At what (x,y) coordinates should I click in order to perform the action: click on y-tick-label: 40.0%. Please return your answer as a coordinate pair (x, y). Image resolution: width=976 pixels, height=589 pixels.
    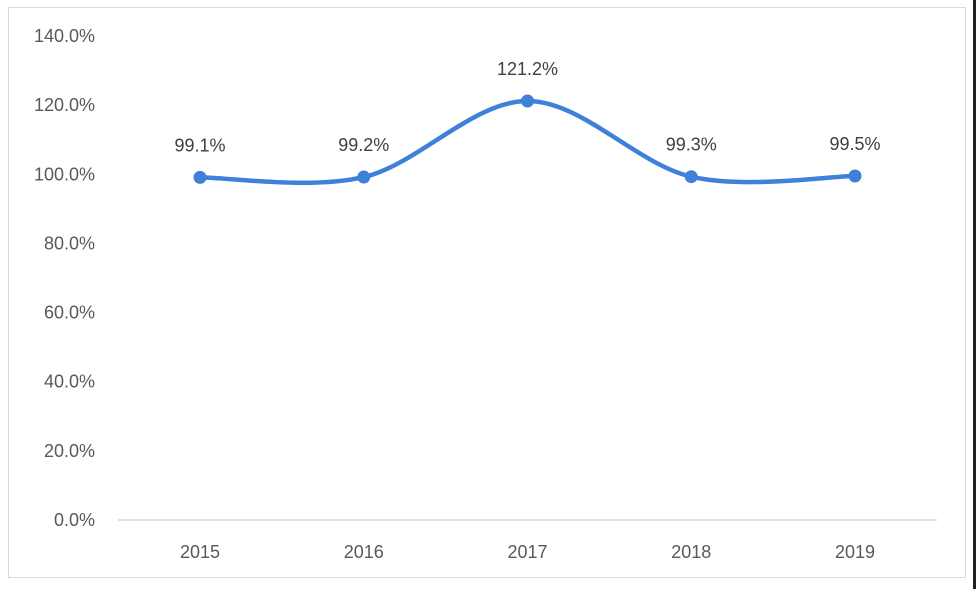
    Looking at the image, I should click on (69, 382).